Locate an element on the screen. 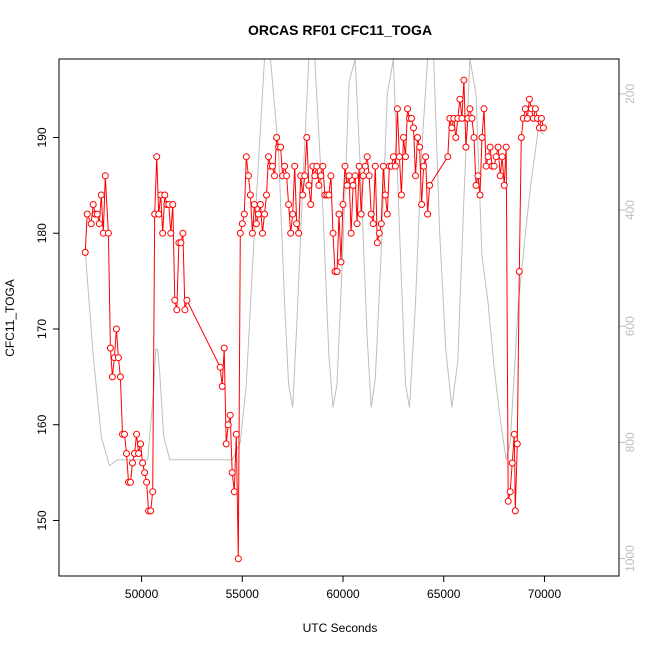  x-tick-label: 55000 is located at coordinates (243, 594).